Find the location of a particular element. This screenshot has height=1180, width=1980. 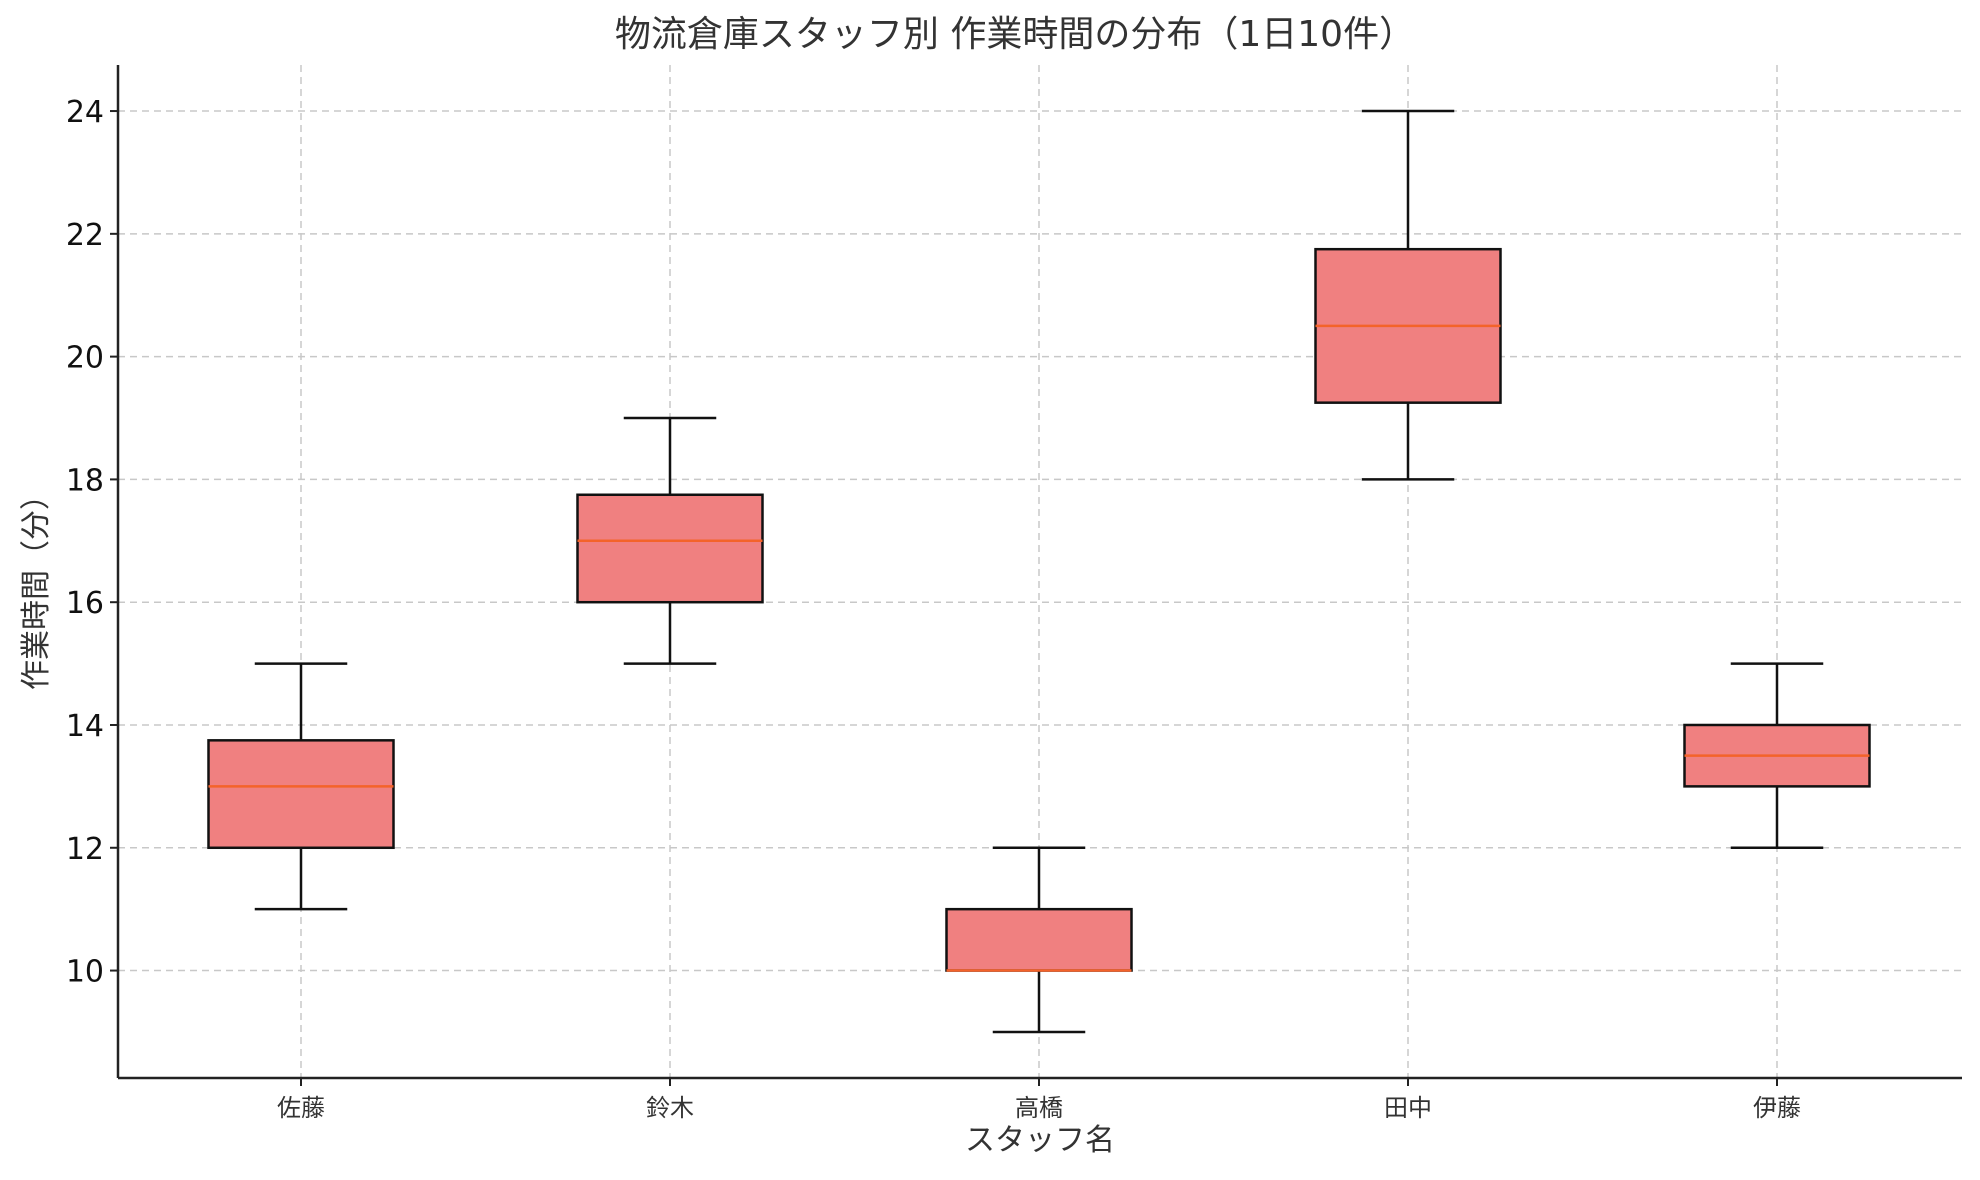

x-ticks: 佐藤 鈴木 高橋 田中 伊藤 is located at coordinates (1039, 1100).